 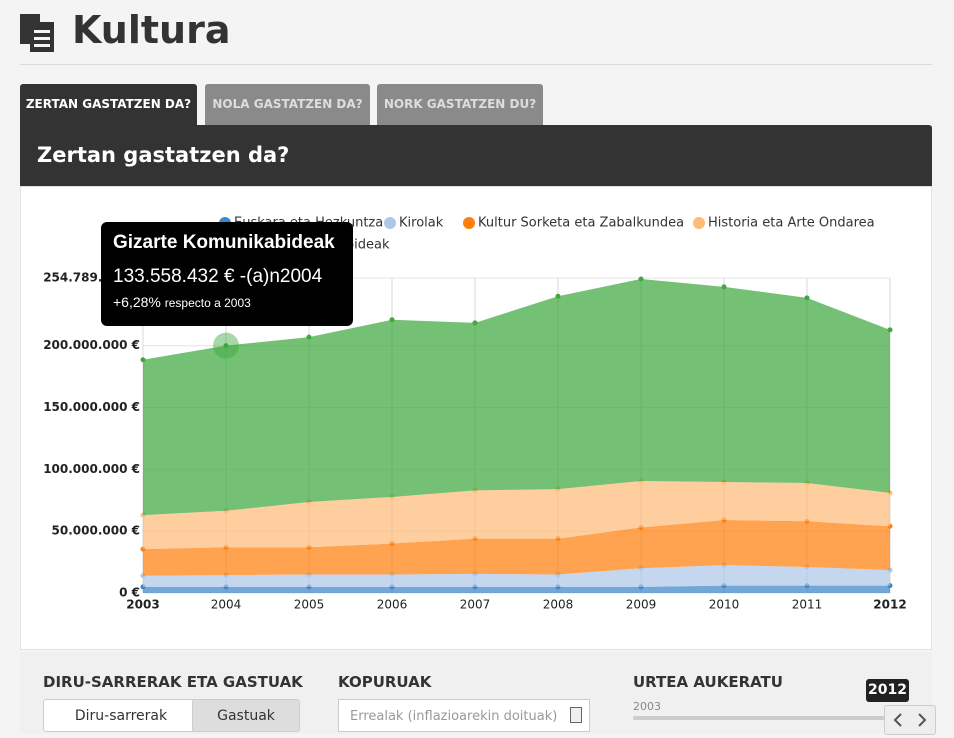 I want to click on button: Gastuak, so click(x=246, y=715).